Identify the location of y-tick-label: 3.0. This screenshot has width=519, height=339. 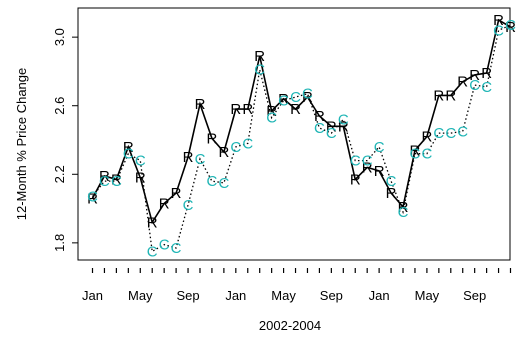
(59, 37).